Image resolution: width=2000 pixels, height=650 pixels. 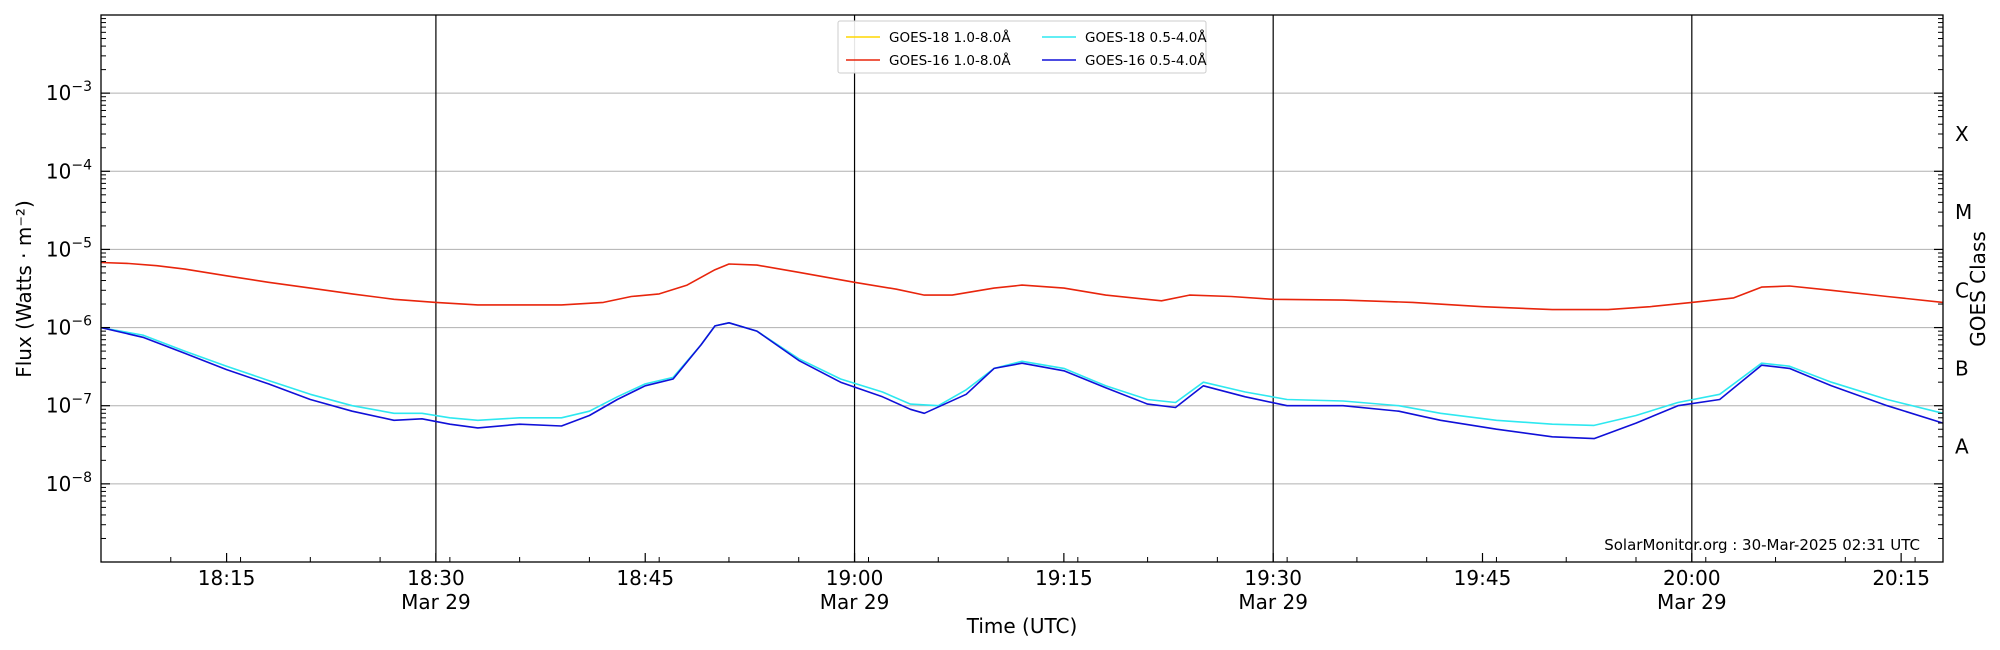 I want to click on legend-label-0: GOES-18 1.0-8.0Å, so click(x=950, y=37).